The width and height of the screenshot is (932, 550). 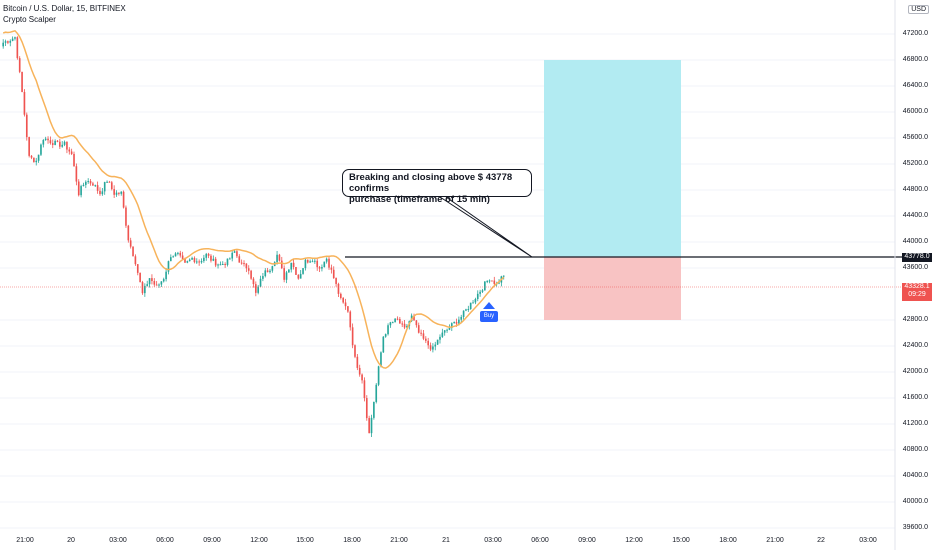 What do you see at coordinates (489, 316) in the screenshot?
I see `buy-signal-label: Buy` at bounding box center [489, 316].